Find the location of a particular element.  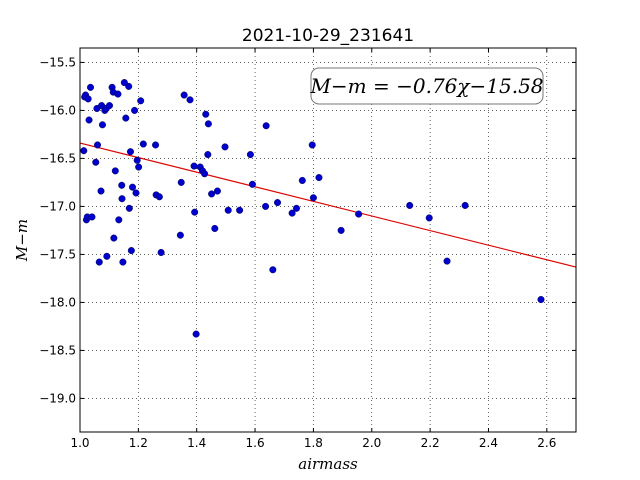

x-axis-label: airmass is located at coordinates (328, 464).